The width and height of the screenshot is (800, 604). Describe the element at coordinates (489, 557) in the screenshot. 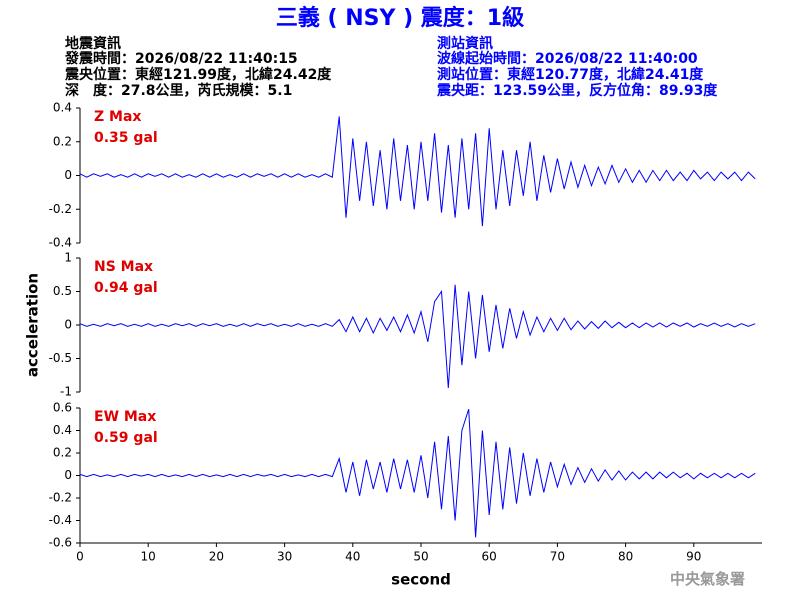

I see `x-tick-label: 60` at that location.